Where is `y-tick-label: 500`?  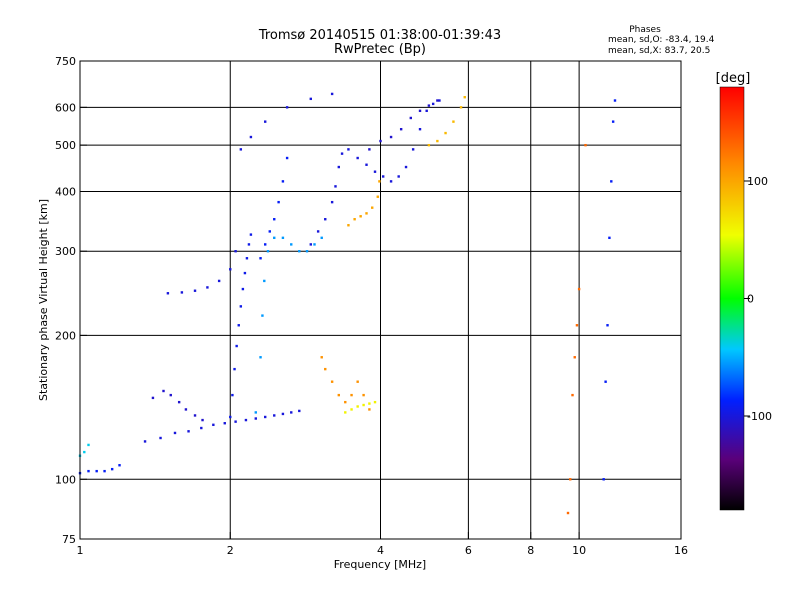 y-tick-label: 500 is located at coordinates (65, 145).